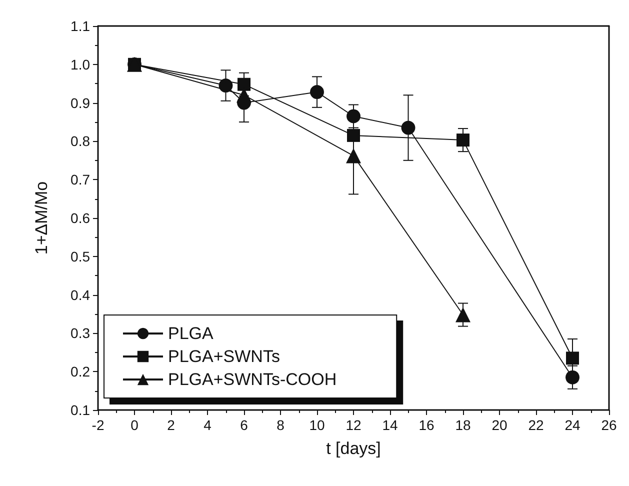  What do you see at coordinates (80, 64) in the screenshot?
I see `y-tick-label: 1.0` at bounding box center [80, 64].